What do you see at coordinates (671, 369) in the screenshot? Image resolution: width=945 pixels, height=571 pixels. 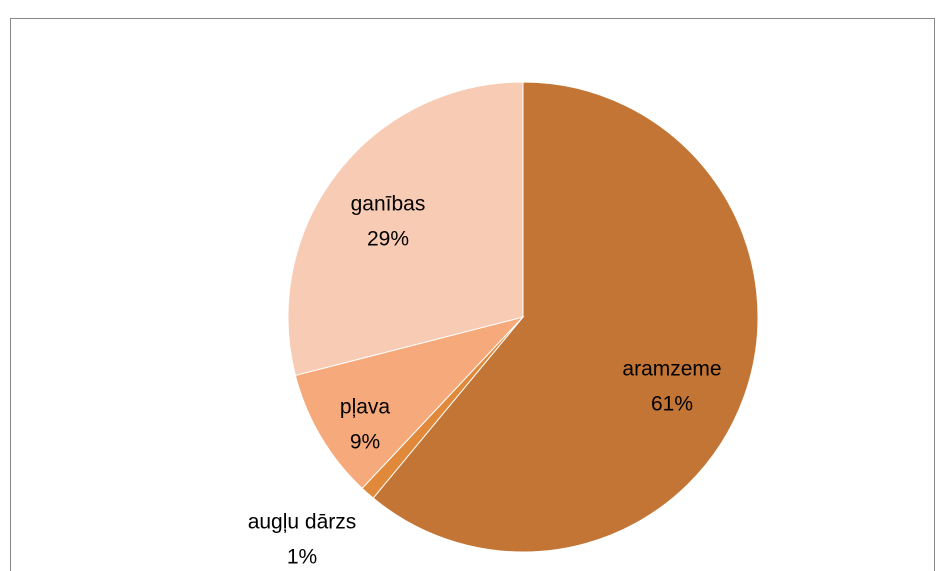 I see `category-label: aramzeme` at bounding box center [671, 369].